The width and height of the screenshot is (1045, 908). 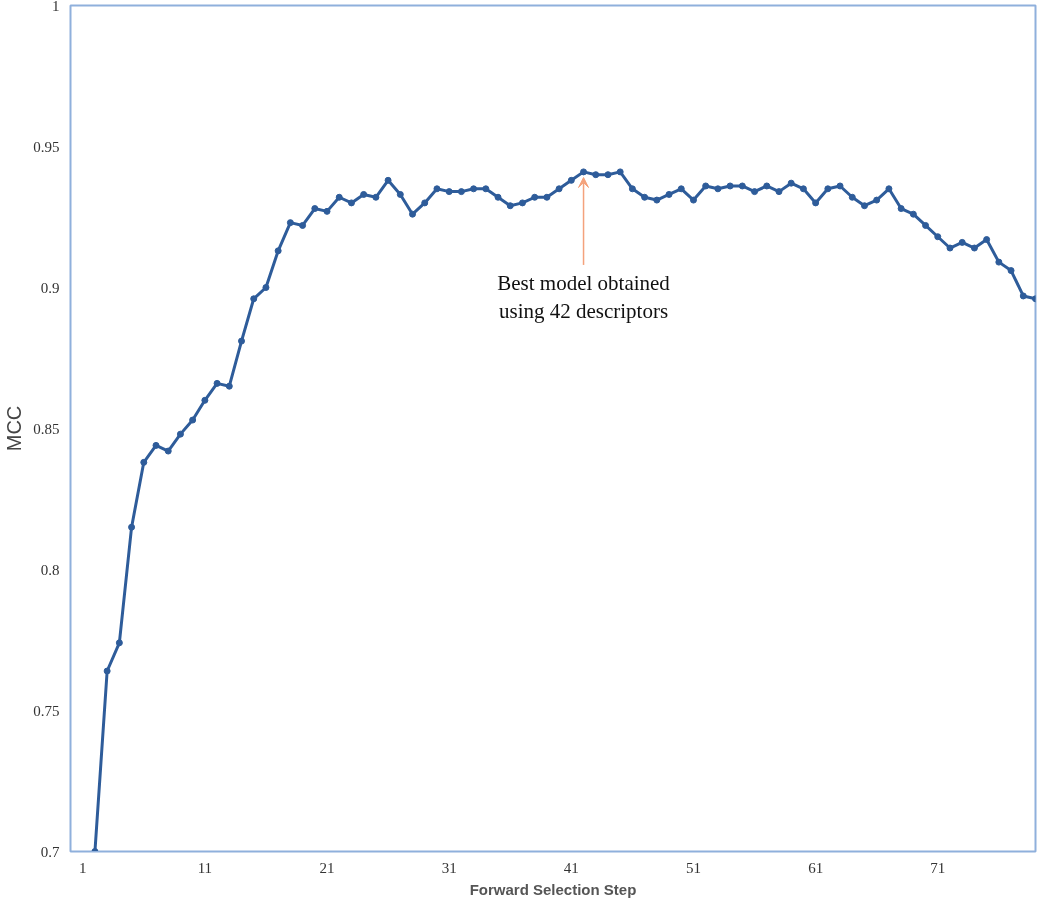 What do you see at coordinates (46, 146) in the screenshot?
I see `y-tick-label: 0.95` at bounding box center [46, 146].